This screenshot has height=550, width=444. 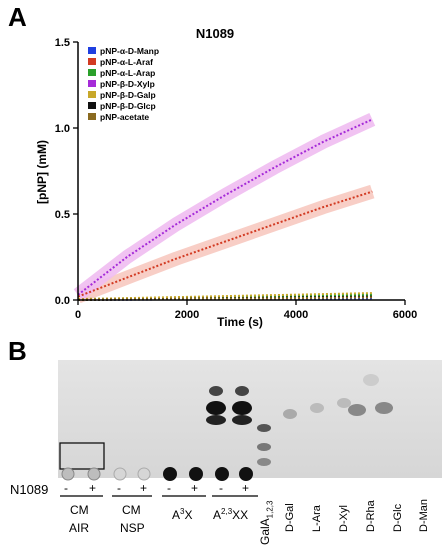 I want to click on group-cm-air-bottom: AIR, so click(x=79, y=528).